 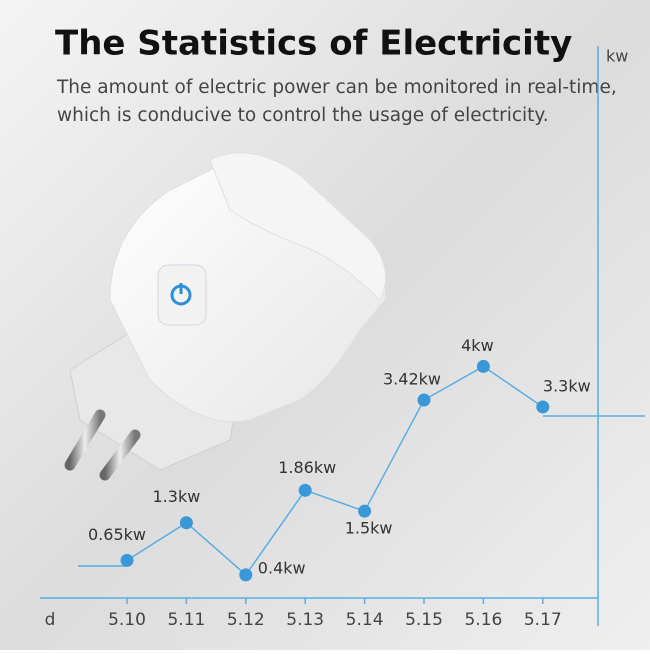 I want to click on x-tick-label: 5.14, so click(x=365, y=620).